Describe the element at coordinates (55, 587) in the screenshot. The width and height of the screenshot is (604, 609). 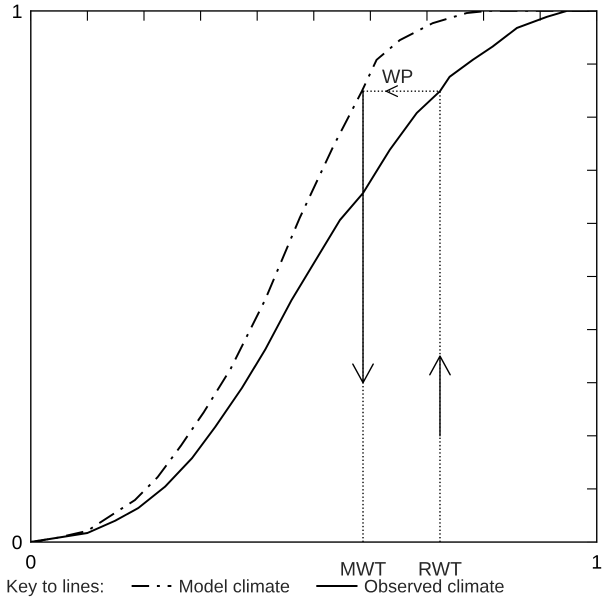
I see `legend-title: Key to lines:` at that location.